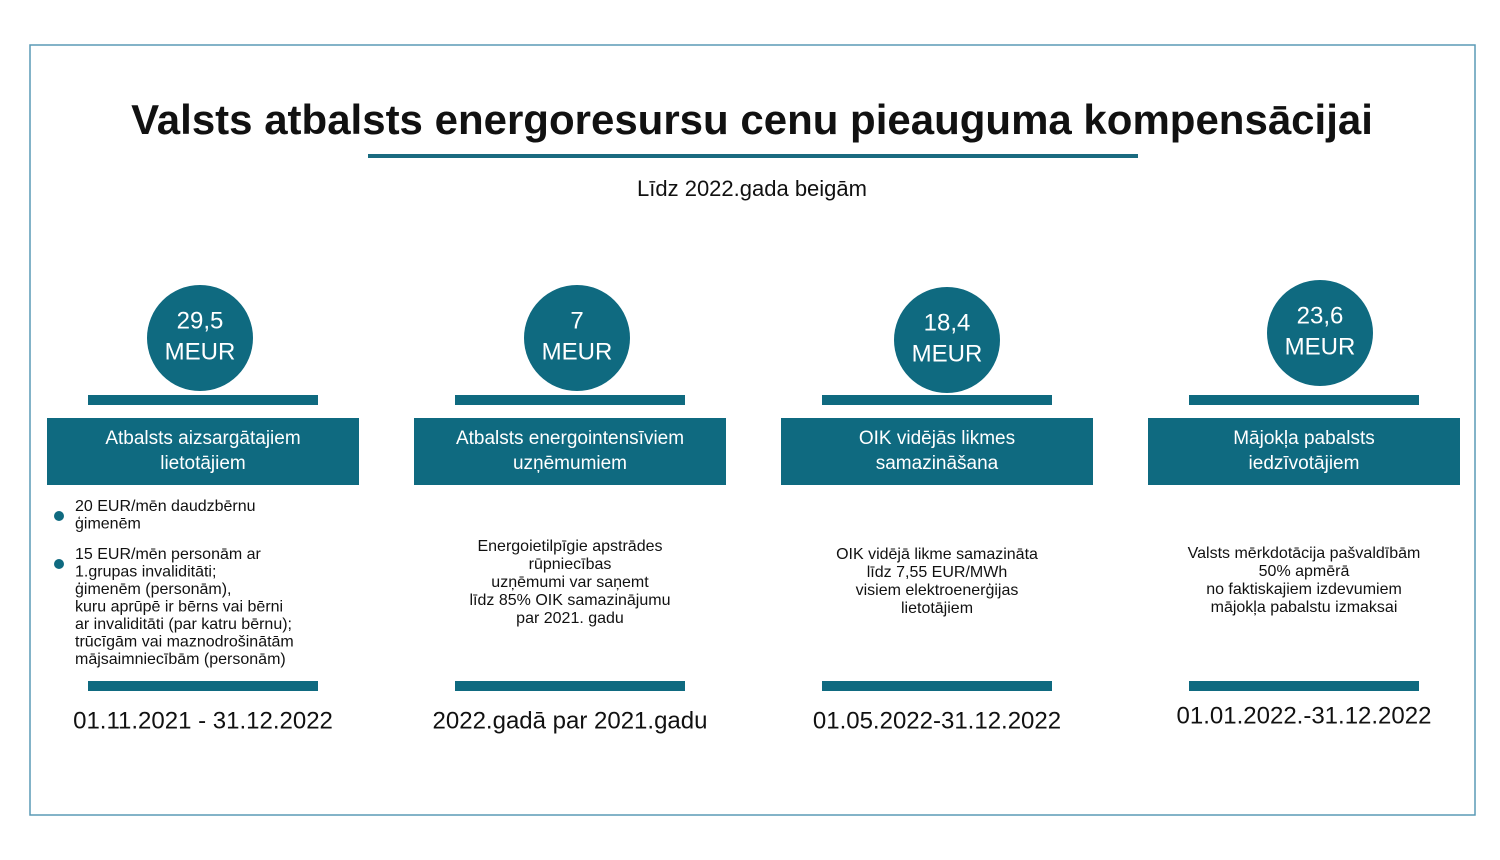  Describe the element at coordinates (570, 582) in the screenshot. I see `description: uzņēmumi var saņemt` at that location.